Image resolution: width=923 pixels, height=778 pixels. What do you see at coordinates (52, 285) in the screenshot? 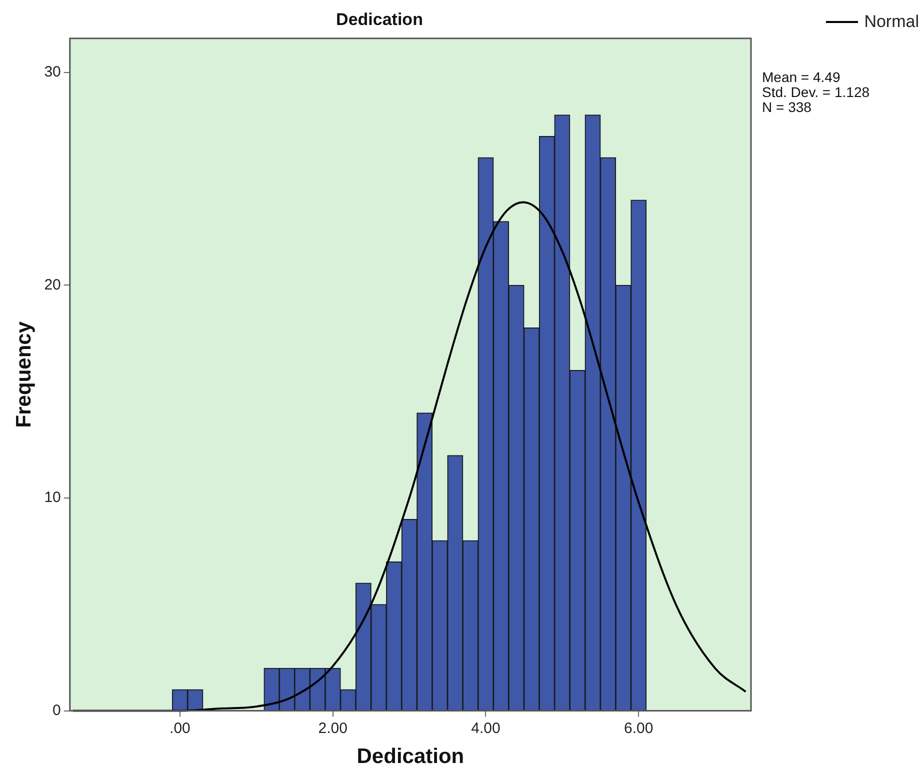
I see `y-tick-label: 20` at bounding box center [52, 285].